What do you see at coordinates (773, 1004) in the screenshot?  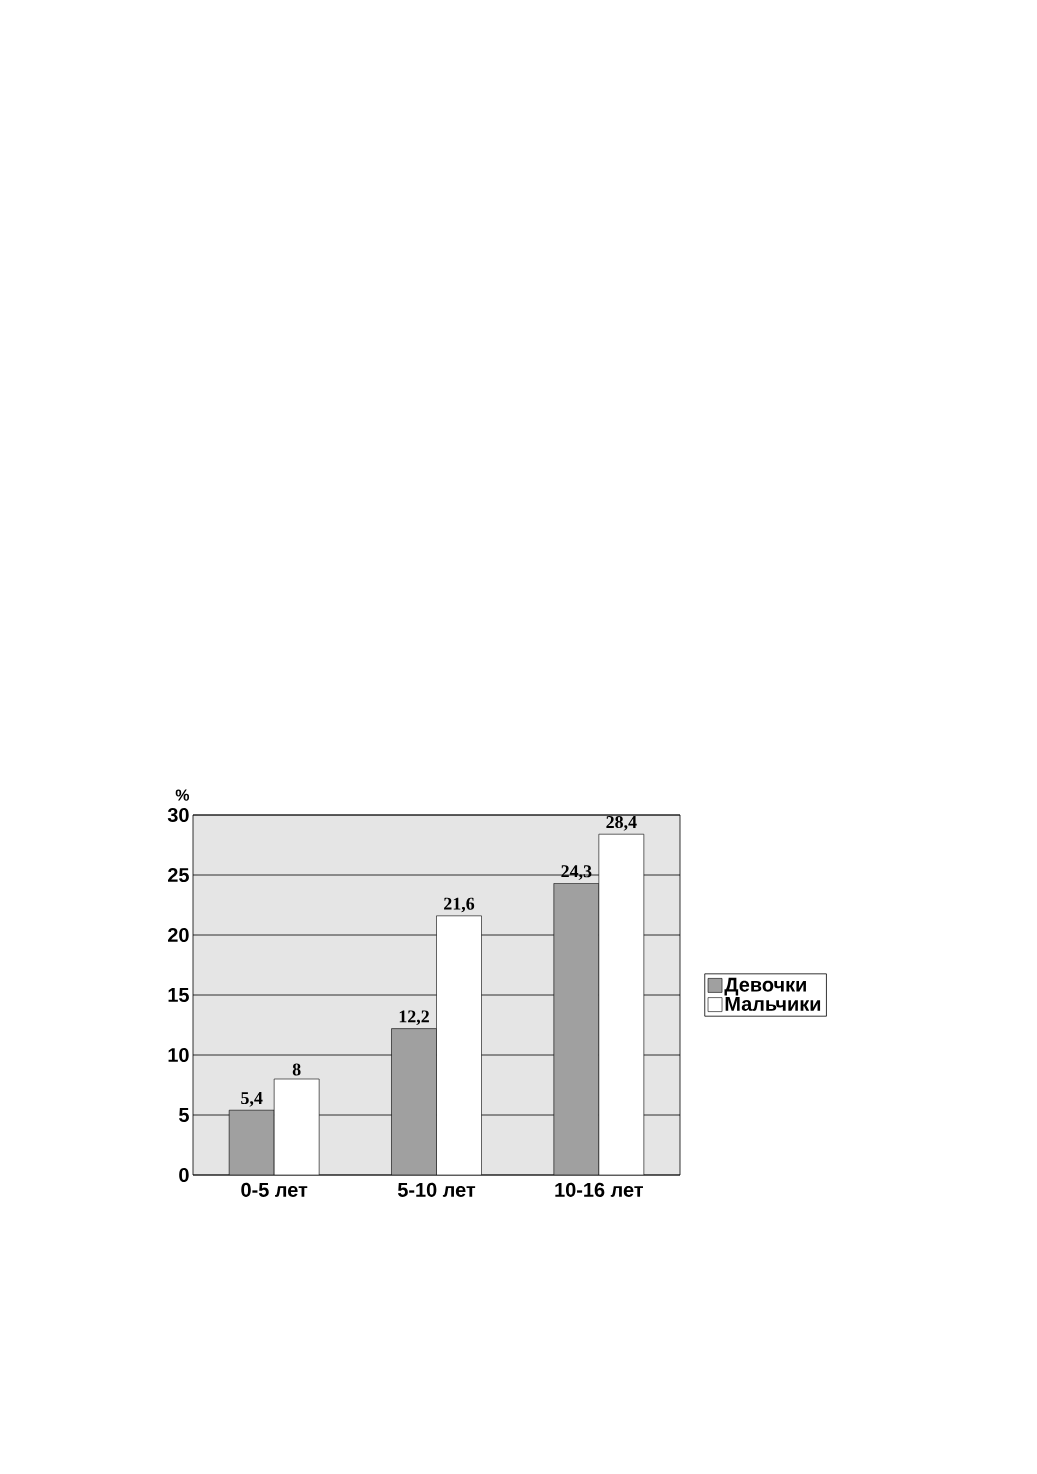 I see `legend-label: Мальчики` at bounding box center [773, 1004].